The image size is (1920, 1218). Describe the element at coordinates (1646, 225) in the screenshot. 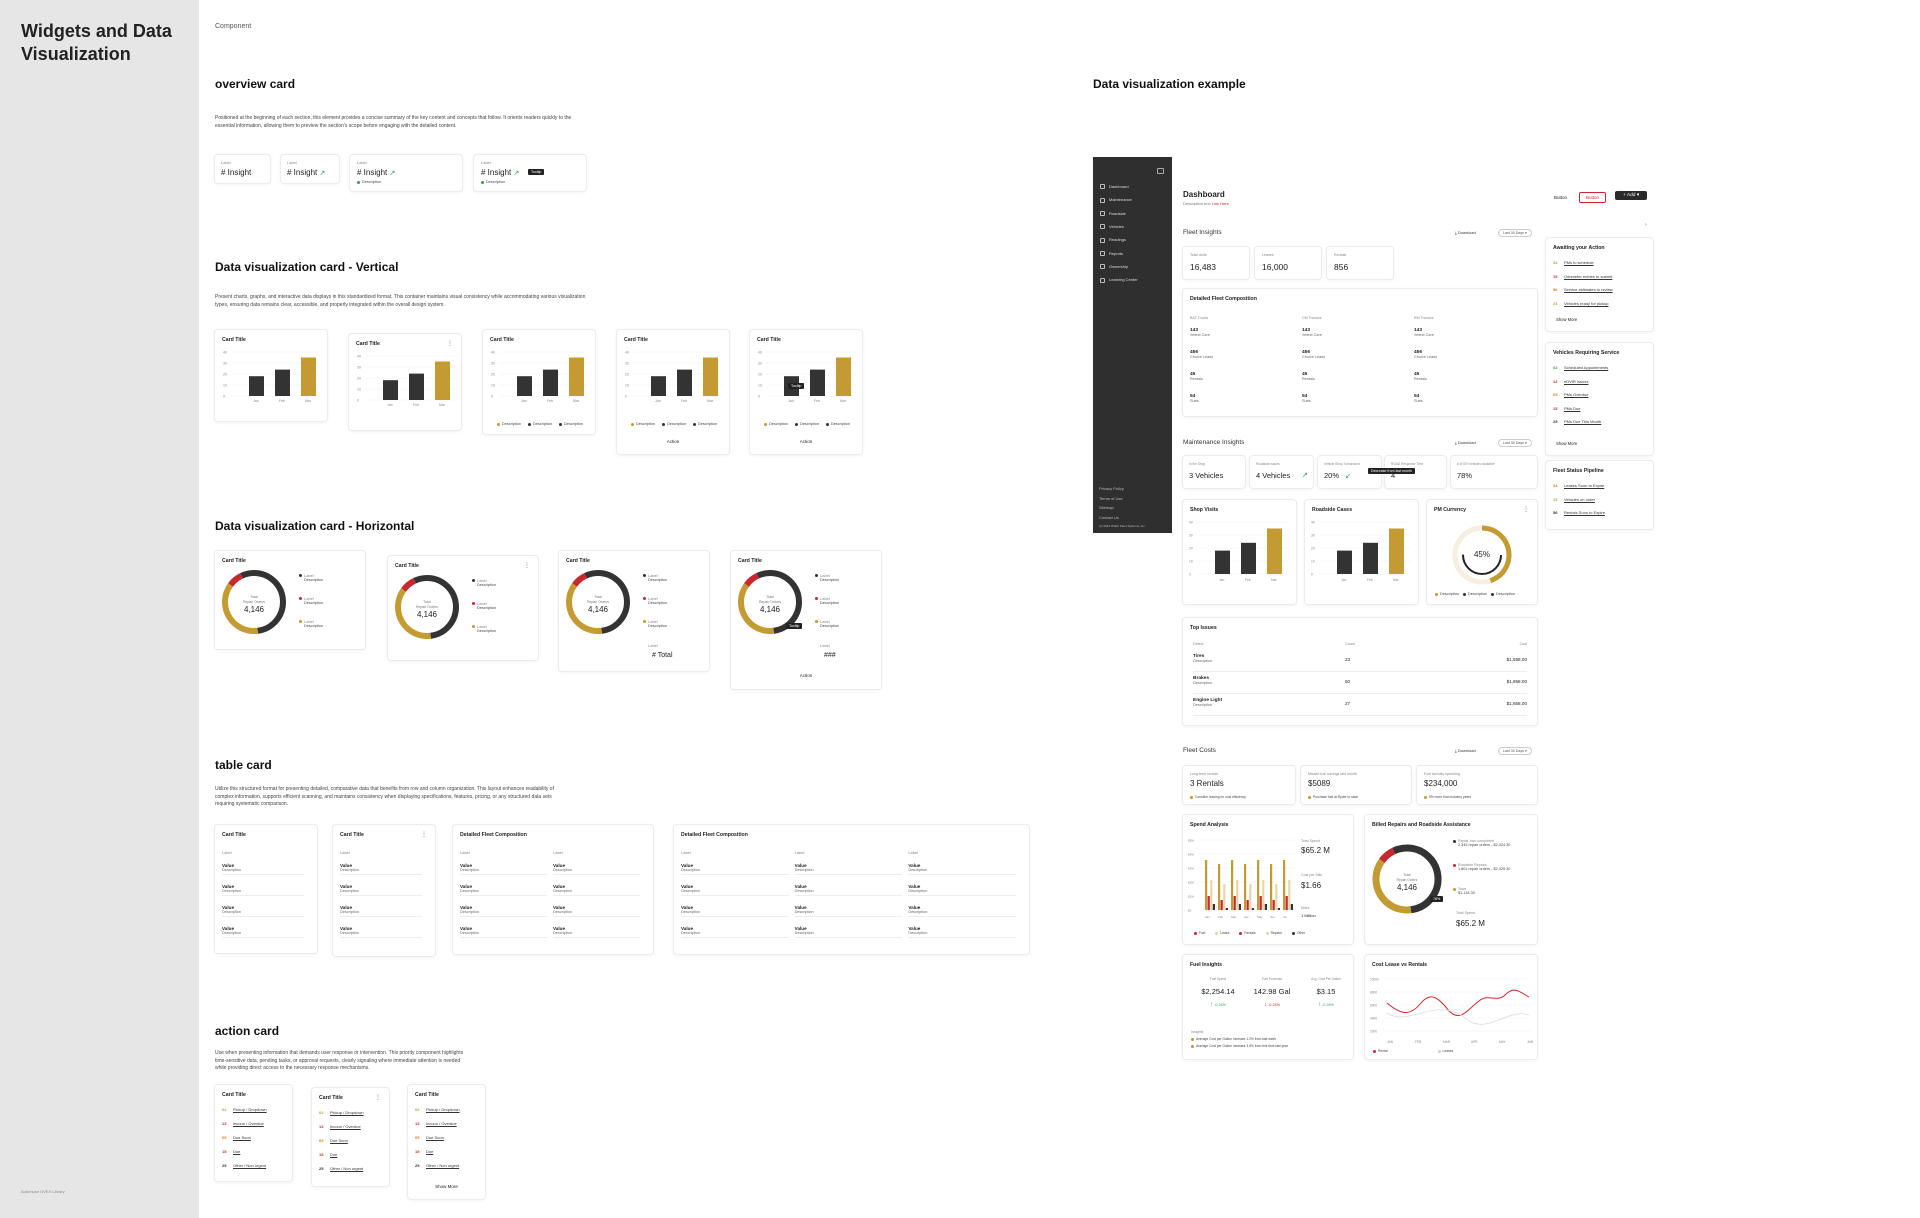

I see `chevron-right-icon: ›` at that location.